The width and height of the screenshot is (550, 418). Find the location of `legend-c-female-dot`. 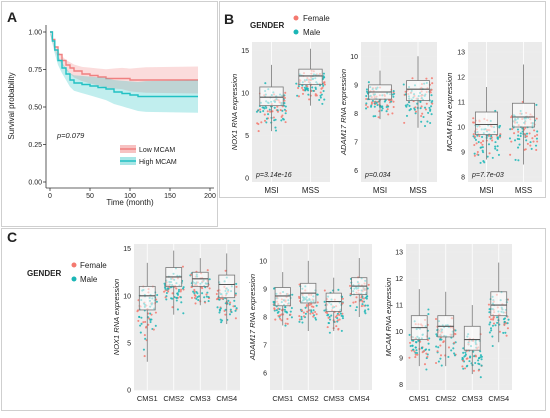

legend-c-female-dot is located at coordinates (74, 265).